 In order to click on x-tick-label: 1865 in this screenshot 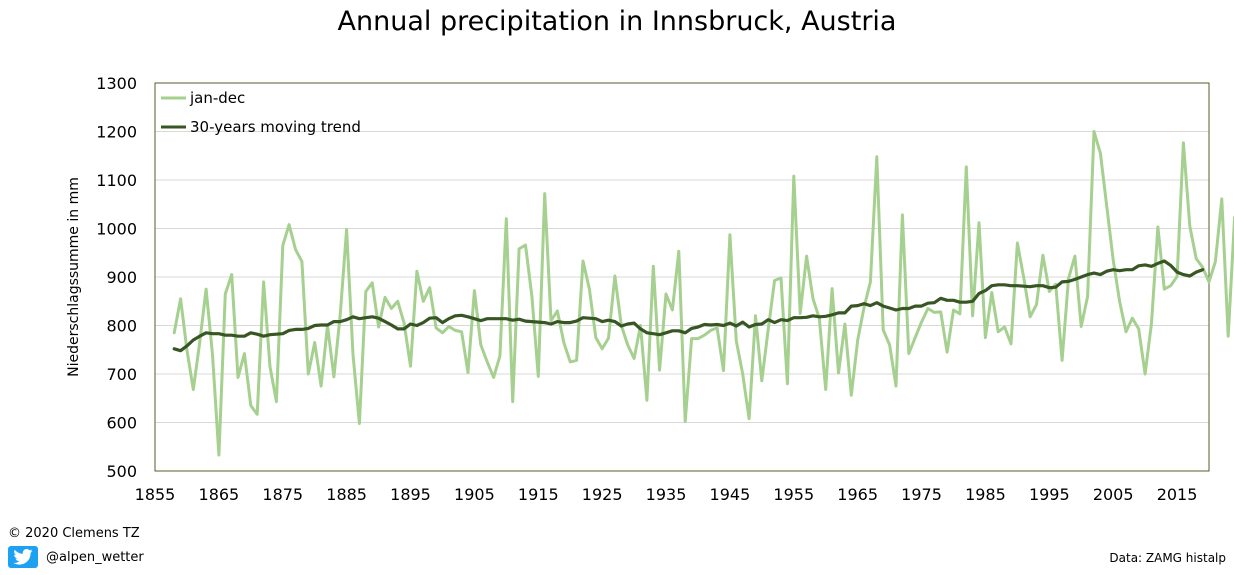, I will do `click(219, 494)`.